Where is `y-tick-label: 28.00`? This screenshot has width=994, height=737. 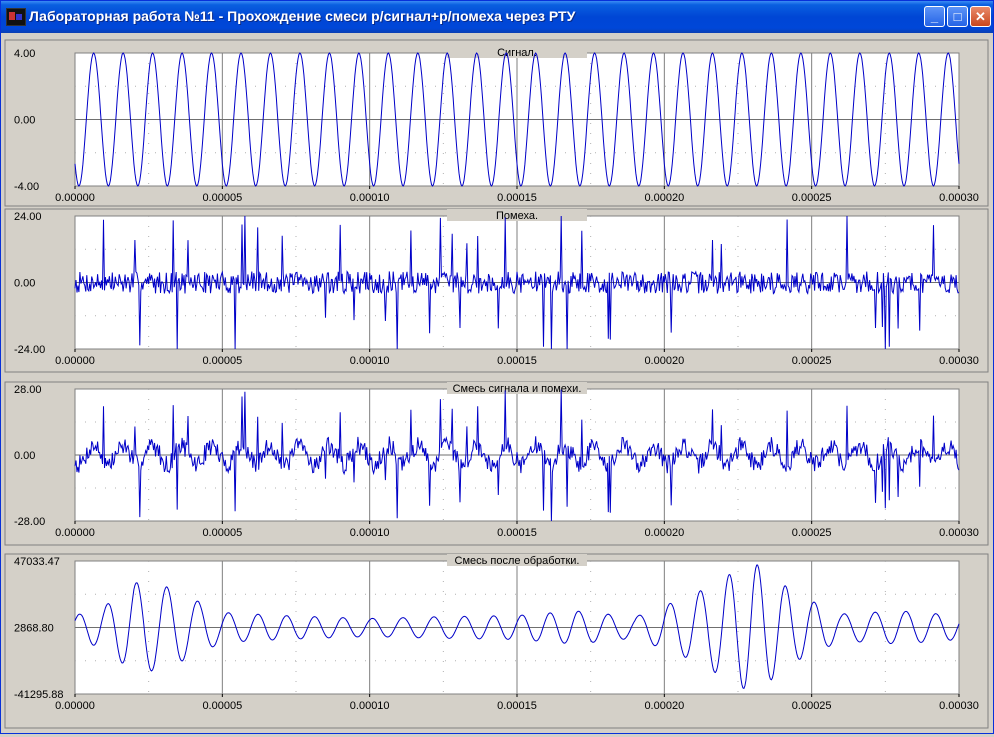
y-tick-label: 28.00 is located at coordinates (28, 390).